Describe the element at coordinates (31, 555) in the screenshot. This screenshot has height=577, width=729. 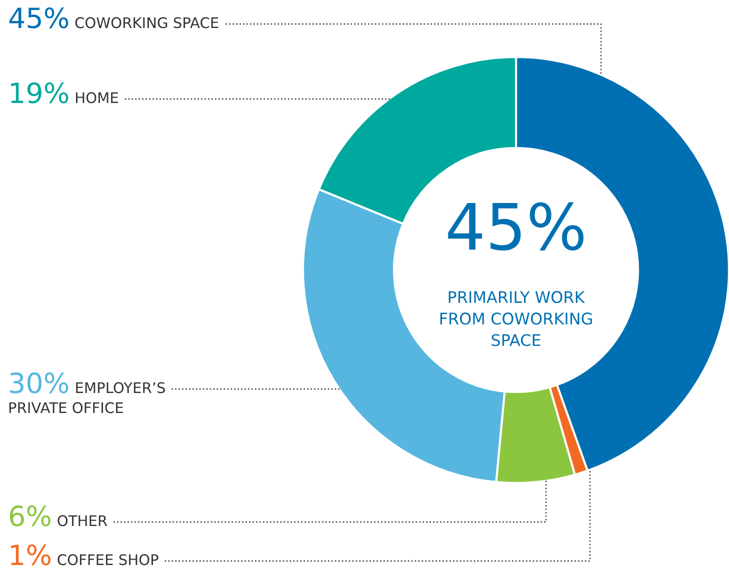
I see `data-label: 1%` at that location.